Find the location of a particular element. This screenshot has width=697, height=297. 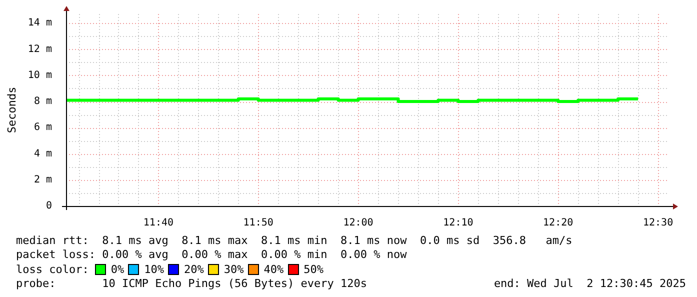

text: 20% is located at coordinates (194, 270).